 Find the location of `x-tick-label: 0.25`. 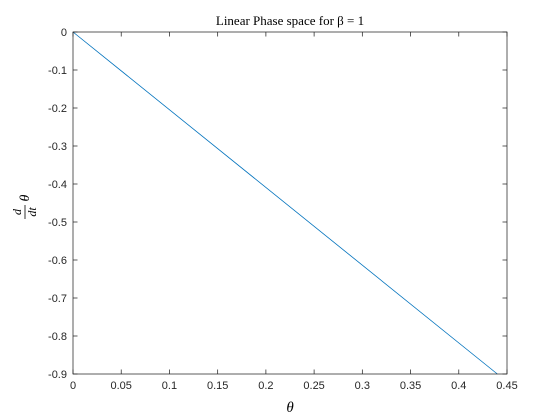

x-tick-label: 0.25 is located at coordinates (313, 386).